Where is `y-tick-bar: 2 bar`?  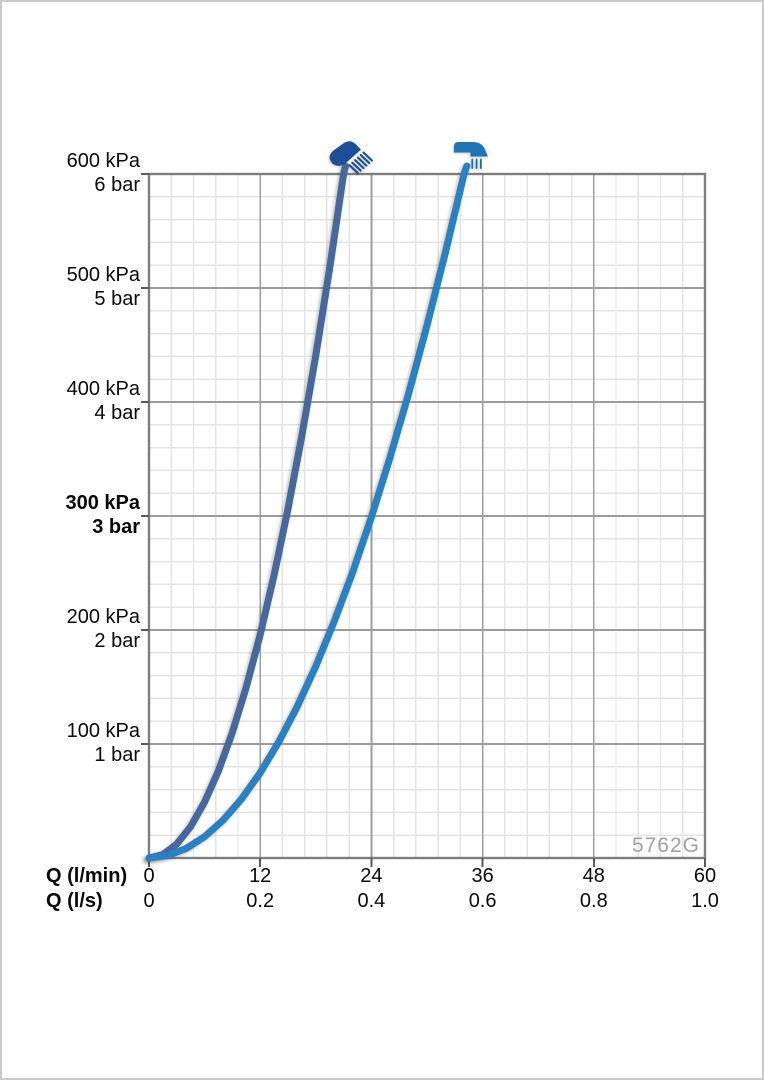
y-tick-bar: 2 bar is located at coordinates (117, 640).